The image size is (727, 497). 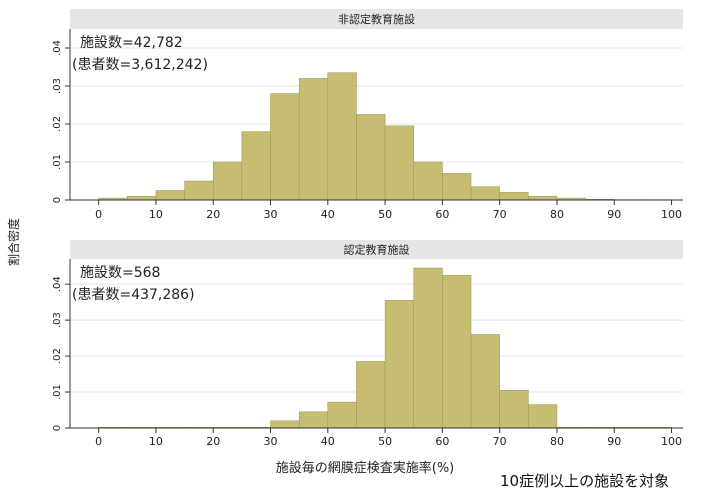 What do you see at coordinates (131, 43) in the screenshot?
I see `annotation-facility-count: 施設数=42,782` at bounding box center [131, 43].